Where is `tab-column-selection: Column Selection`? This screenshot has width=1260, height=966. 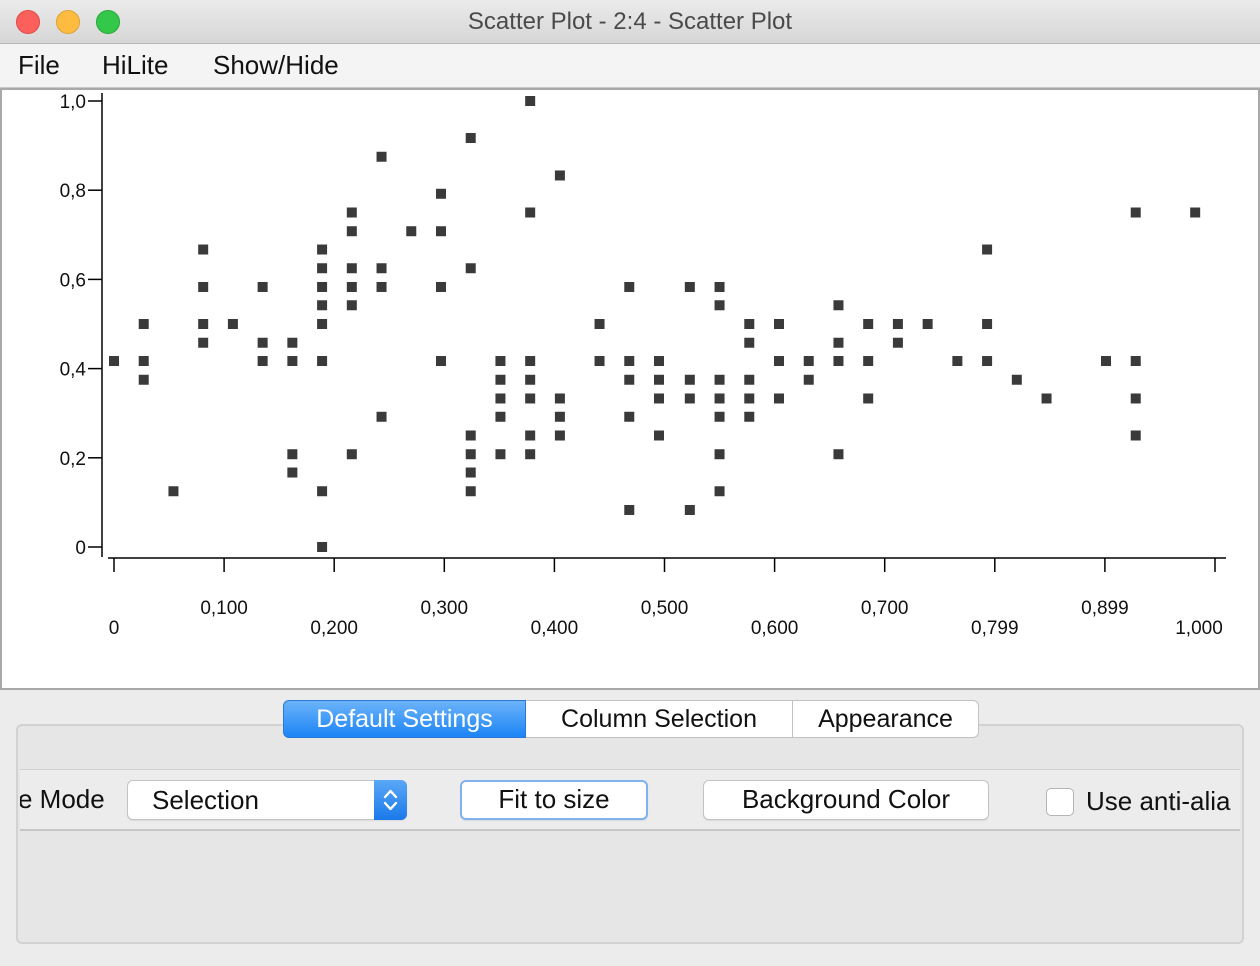 tab-column-selection: Column Selection is located at coordinates (659, 719).